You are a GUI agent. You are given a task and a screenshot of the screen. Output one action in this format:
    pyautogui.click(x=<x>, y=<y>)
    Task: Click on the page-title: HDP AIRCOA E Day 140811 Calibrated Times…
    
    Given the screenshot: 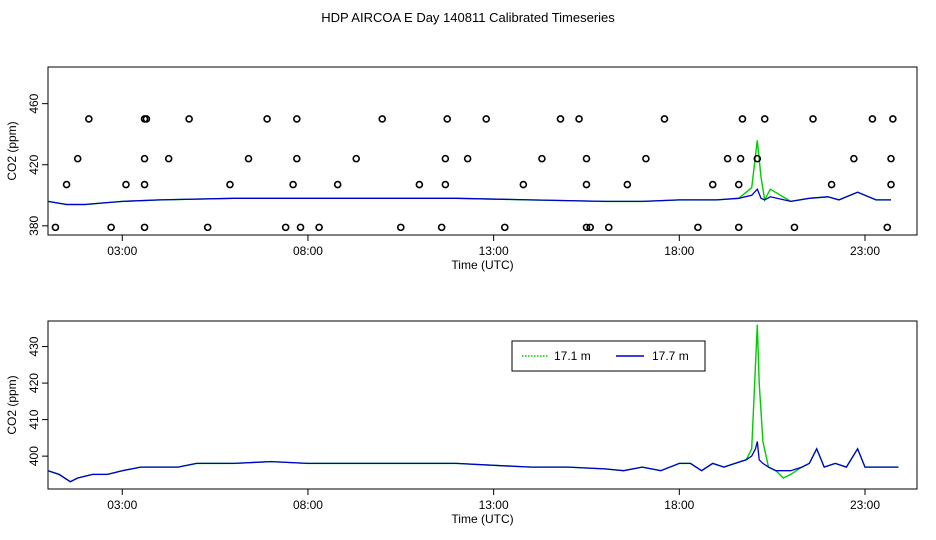 What is the action you would take?
    pyautogui.click(x=468, y=17)
    